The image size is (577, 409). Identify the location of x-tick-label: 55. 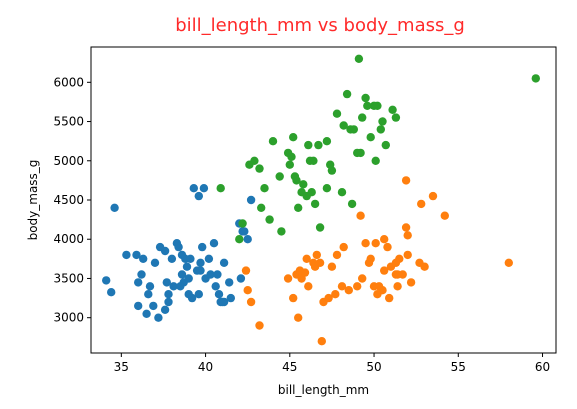
(458, 367).